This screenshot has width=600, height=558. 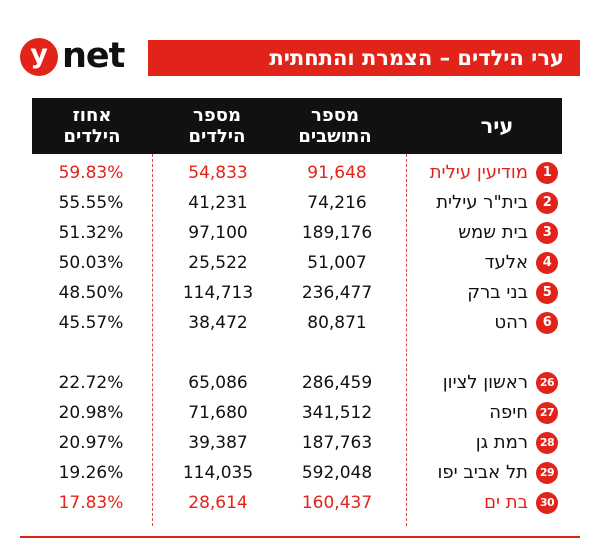 What do you see at coordinates (91, 473) in the screenshot?
I see `percent-cell: 19.26%` at bounding box center [91, 473].